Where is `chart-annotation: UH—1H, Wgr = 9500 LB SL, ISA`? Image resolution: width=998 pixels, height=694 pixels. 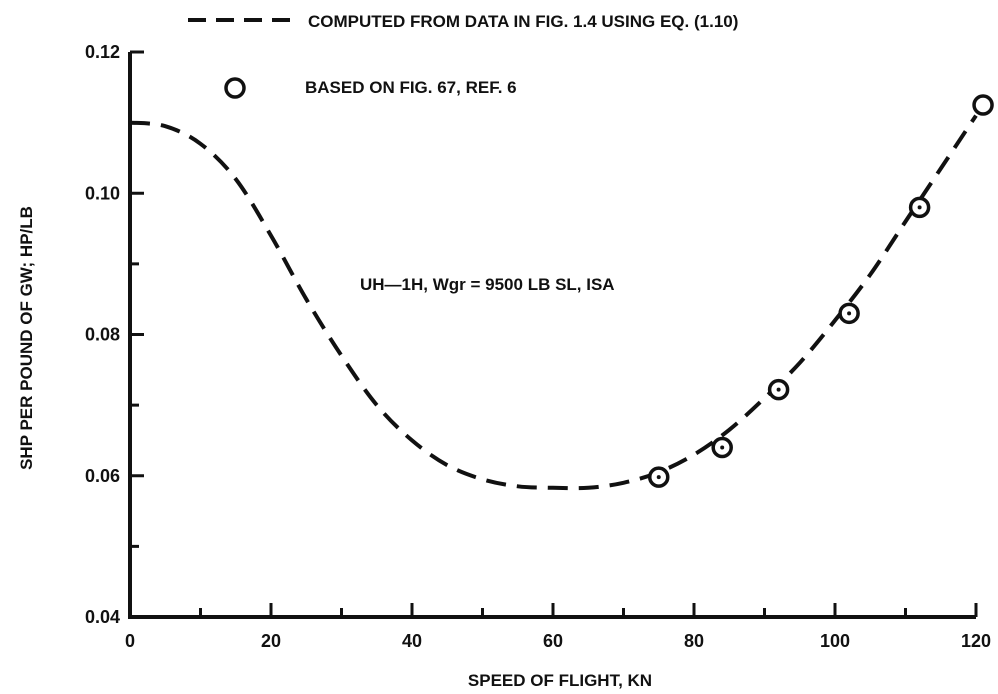 chart-annotation: UH—1H, Wgr = 9500 LB SL, ISA is located at coordinates (487, 284).